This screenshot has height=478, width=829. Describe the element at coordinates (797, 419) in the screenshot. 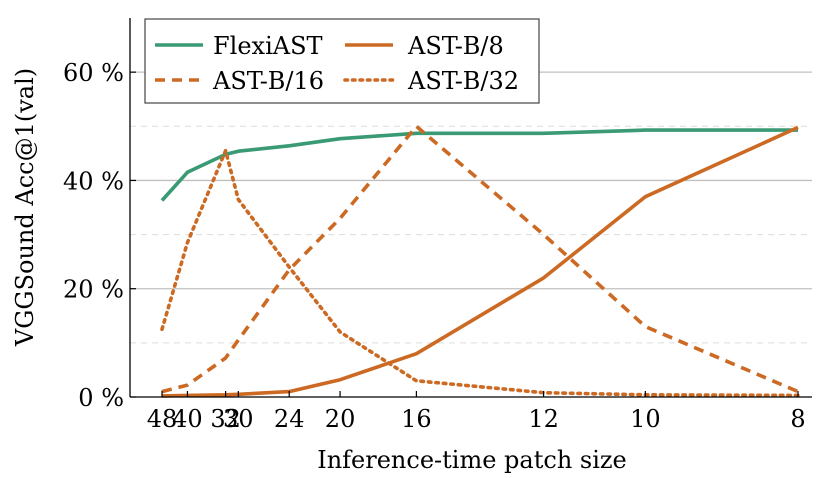

I see `x-tick-label: 8` at that location.